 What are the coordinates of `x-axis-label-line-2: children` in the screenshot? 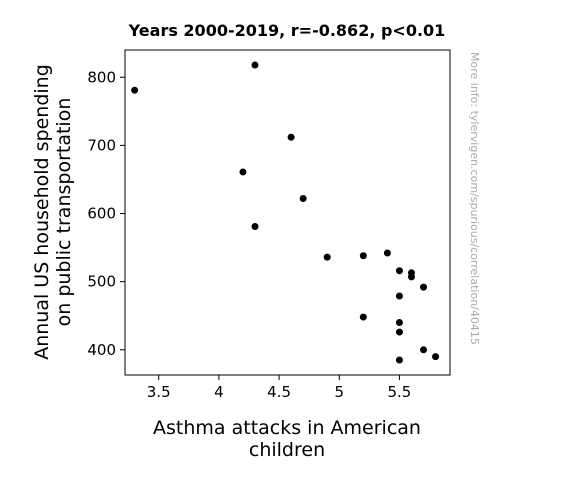 It's located at (287, 450).